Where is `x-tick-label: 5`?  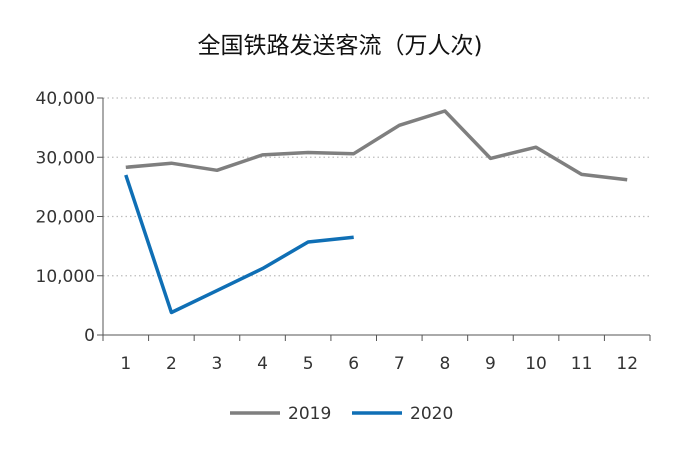
x-tick-label: 5 is located at coordinates (308, 364).